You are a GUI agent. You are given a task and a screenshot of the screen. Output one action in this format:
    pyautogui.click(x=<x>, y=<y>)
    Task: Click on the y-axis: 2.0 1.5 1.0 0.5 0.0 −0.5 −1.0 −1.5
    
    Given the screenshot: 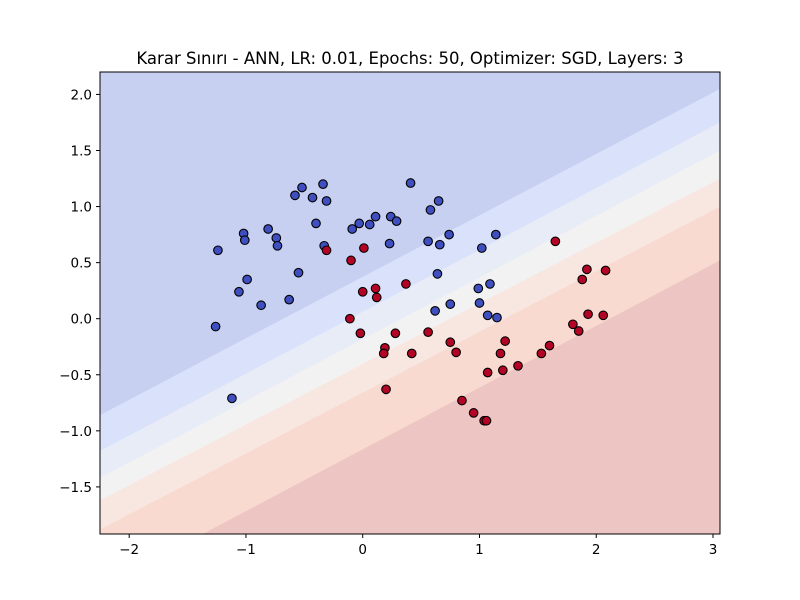 What is the action you would take?
    pyautogui.click(x=79, y=291)
    